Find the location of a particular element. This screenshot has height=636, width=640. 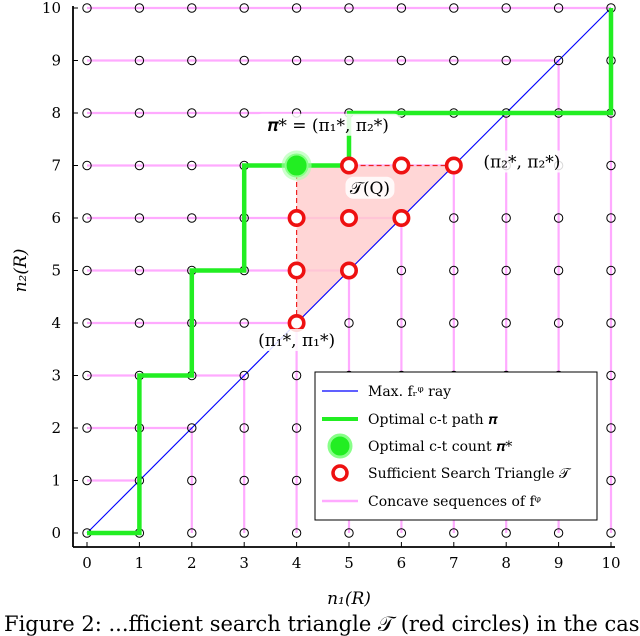

x-tick-label-0: 0 is located at coordinates (87, 563).